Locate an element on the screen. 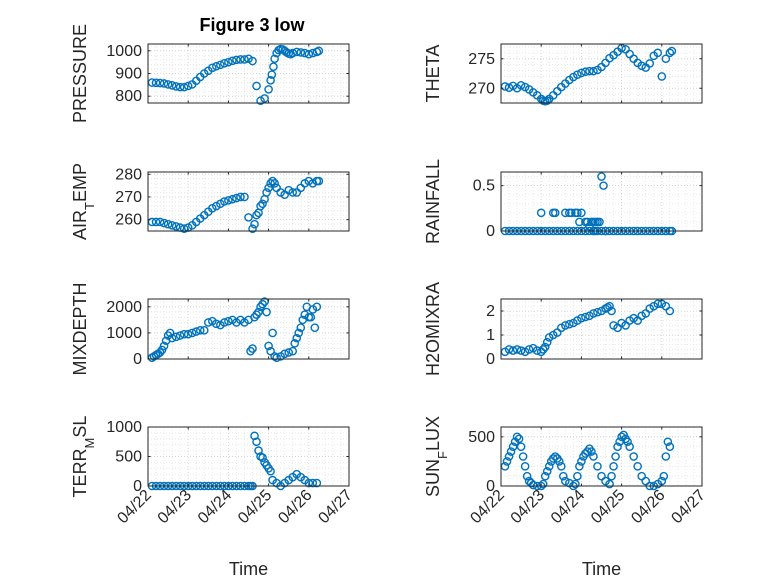 The width and height of the screenshot is (778, 583). y-tick-label: 0 is located at coordinates (490, 231).